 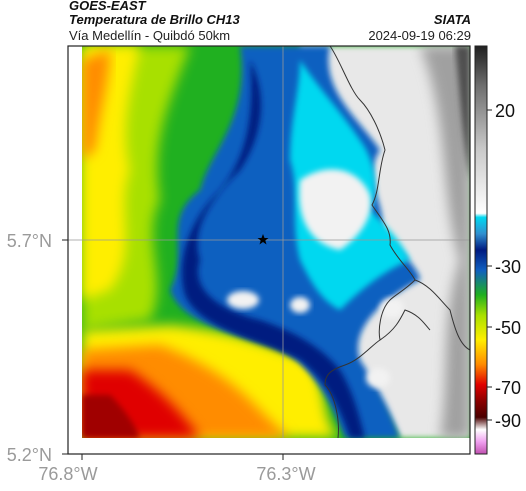 What do you see at coordinates (107, 6) in the screenshot?
I see `satellite-title: GOES-EAST` at bounding box center [107, 6].